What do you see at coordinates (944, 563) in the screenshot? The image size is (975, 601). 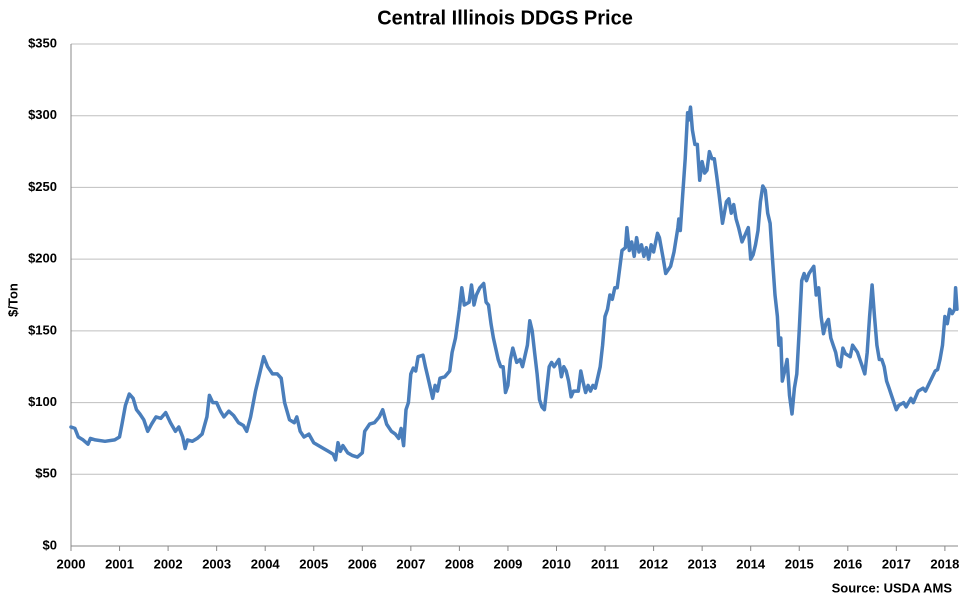 I see `x-tick-label: 2018` at bounding box center [944, 563].